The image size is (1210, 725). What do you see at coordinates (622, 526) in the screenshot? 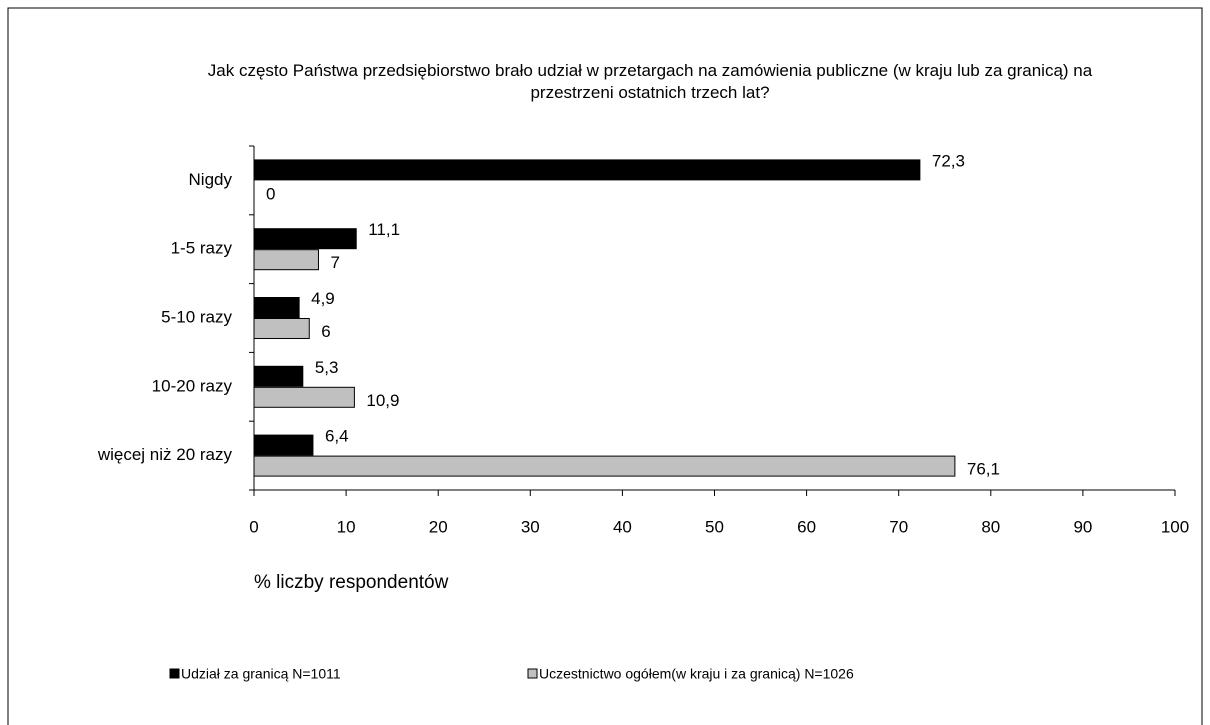
I see `x-tick-label: 40` at bounding box center [622, 526].